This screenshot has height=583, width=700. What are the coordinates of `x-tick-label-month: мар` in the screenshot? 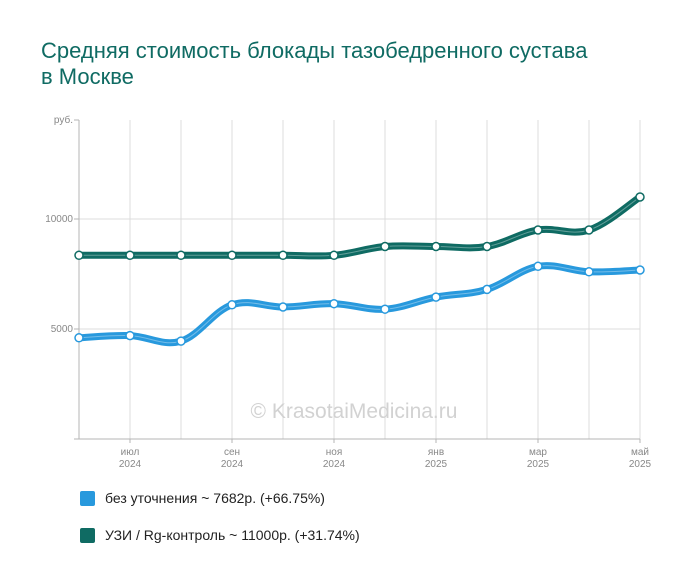 It's located at (538, 452).